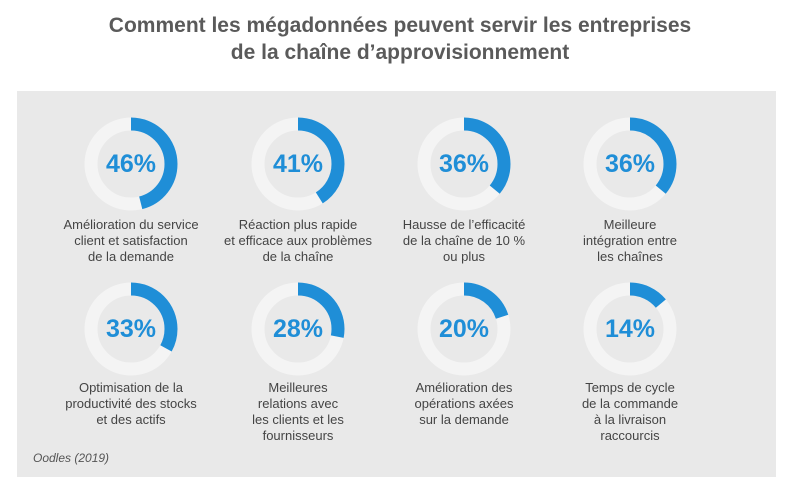 This screenshot has height=495, width=800. I want to click on stat-description-line: Meilleures, so click(298, 387).